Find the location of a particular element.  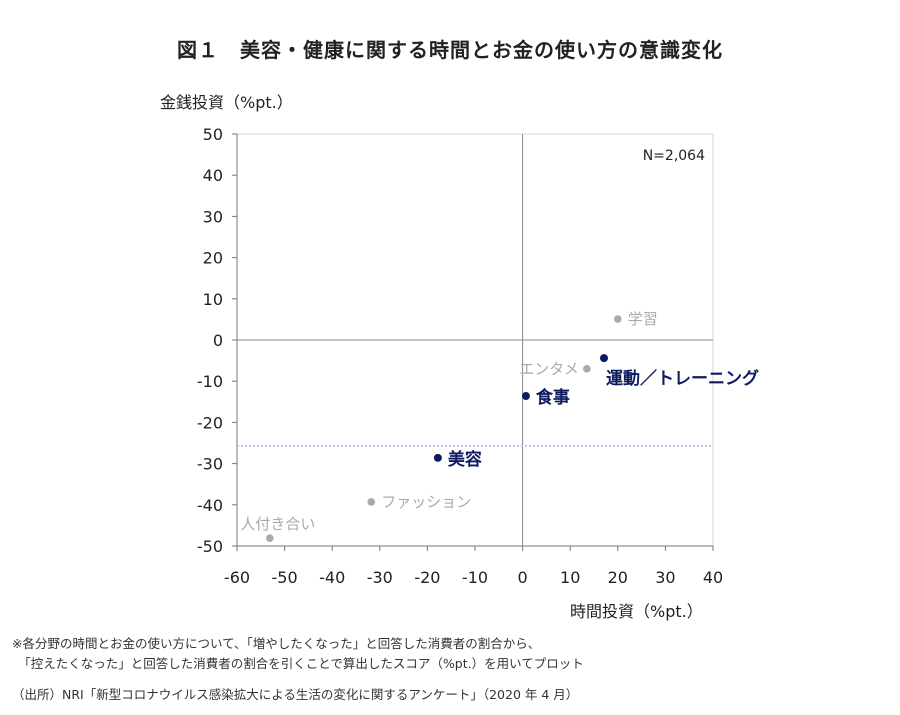

data-point-label: 美容 is located at coordinates (465, 459).